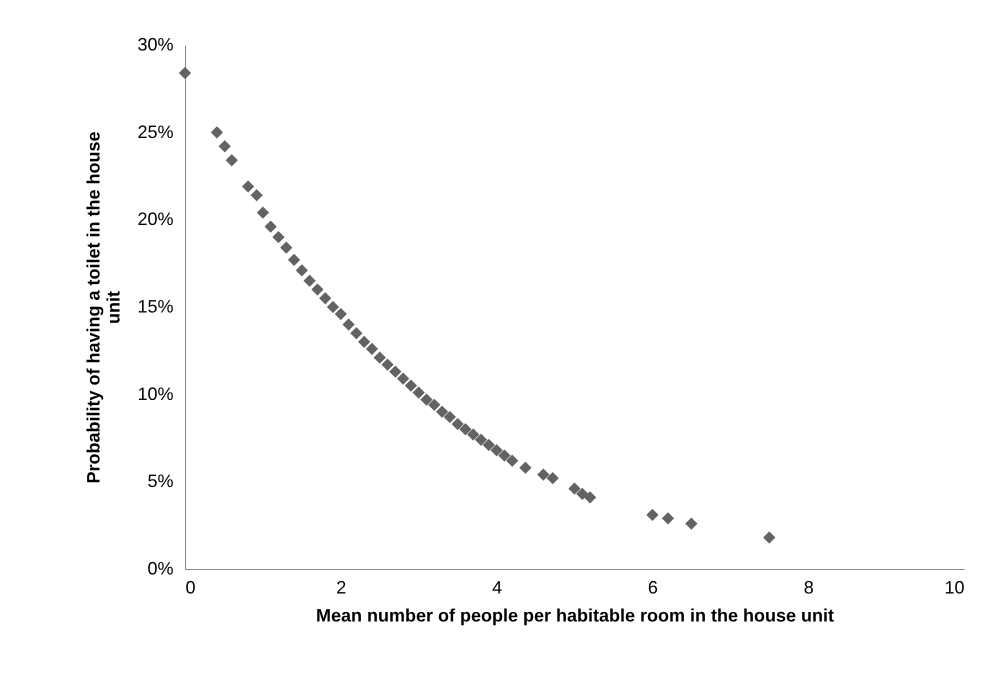  Describe the element at coordinates (809, 588) in the screenshot. I see `x-tick-label: 8` at that location.